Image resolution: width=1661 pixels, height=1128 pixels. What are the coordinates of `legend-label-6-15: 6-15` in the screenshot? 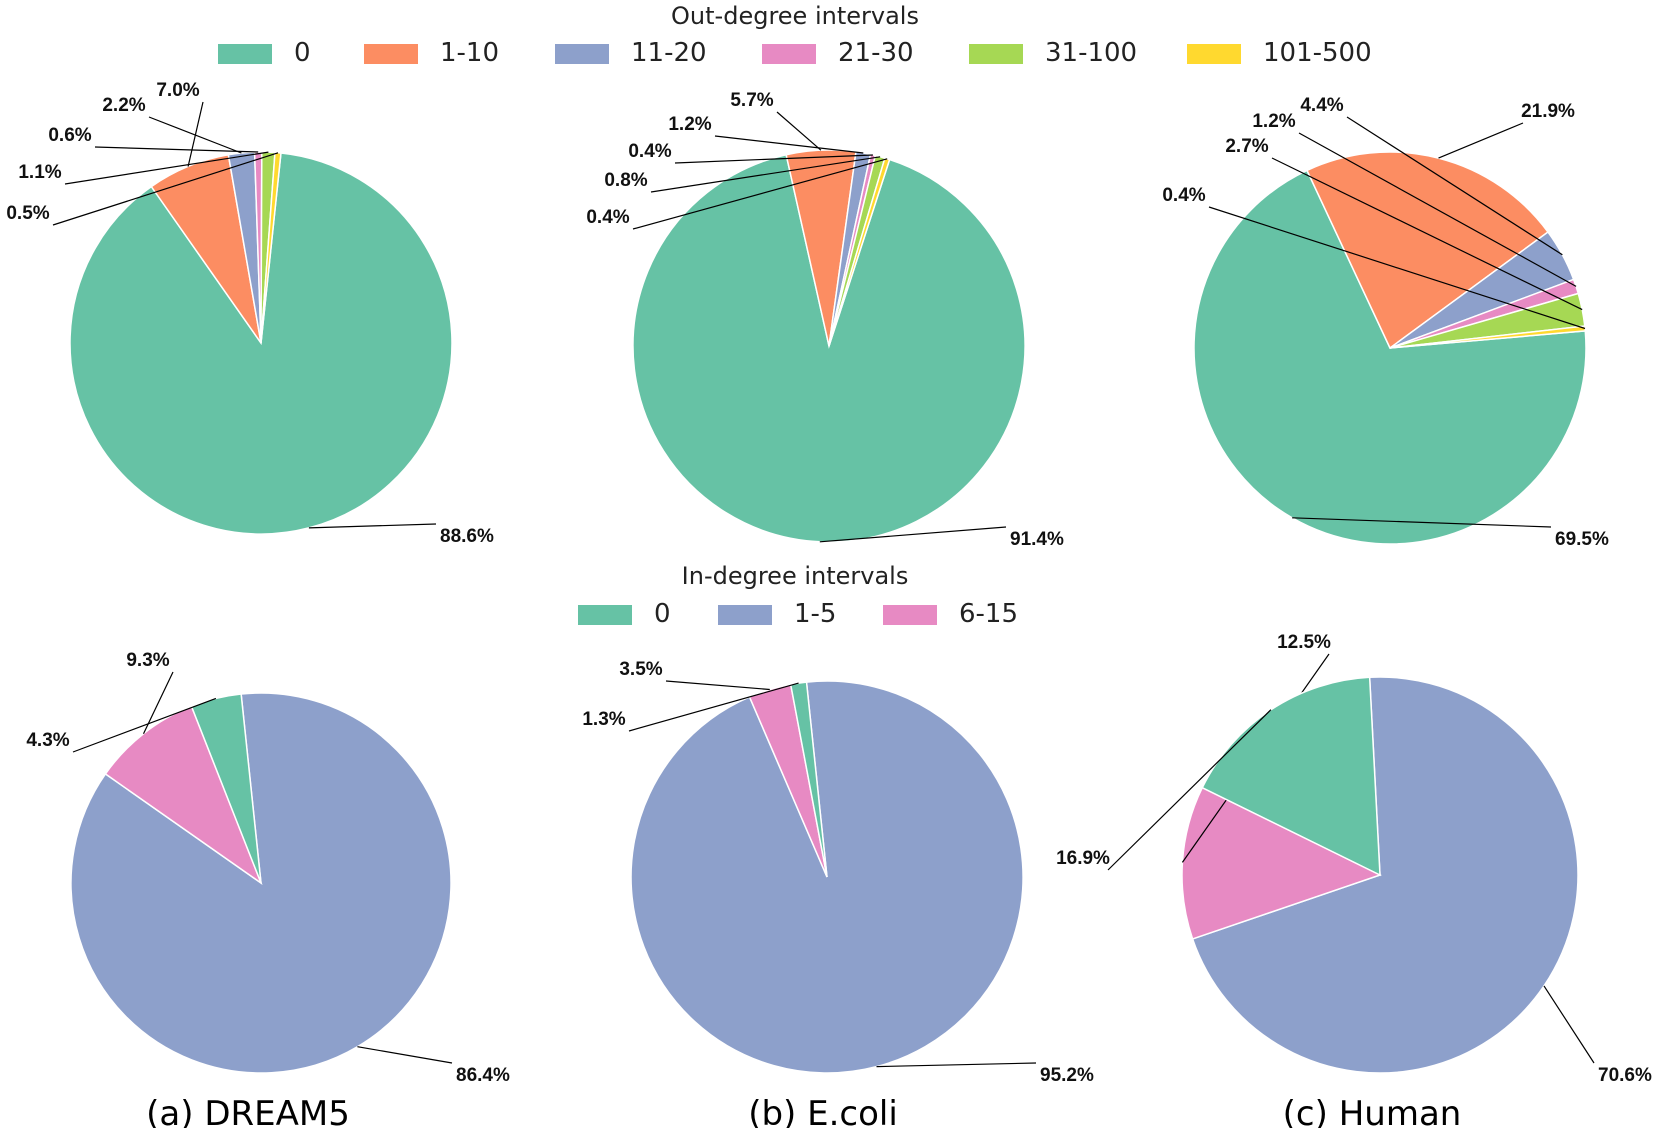 It's located at (988, 614).